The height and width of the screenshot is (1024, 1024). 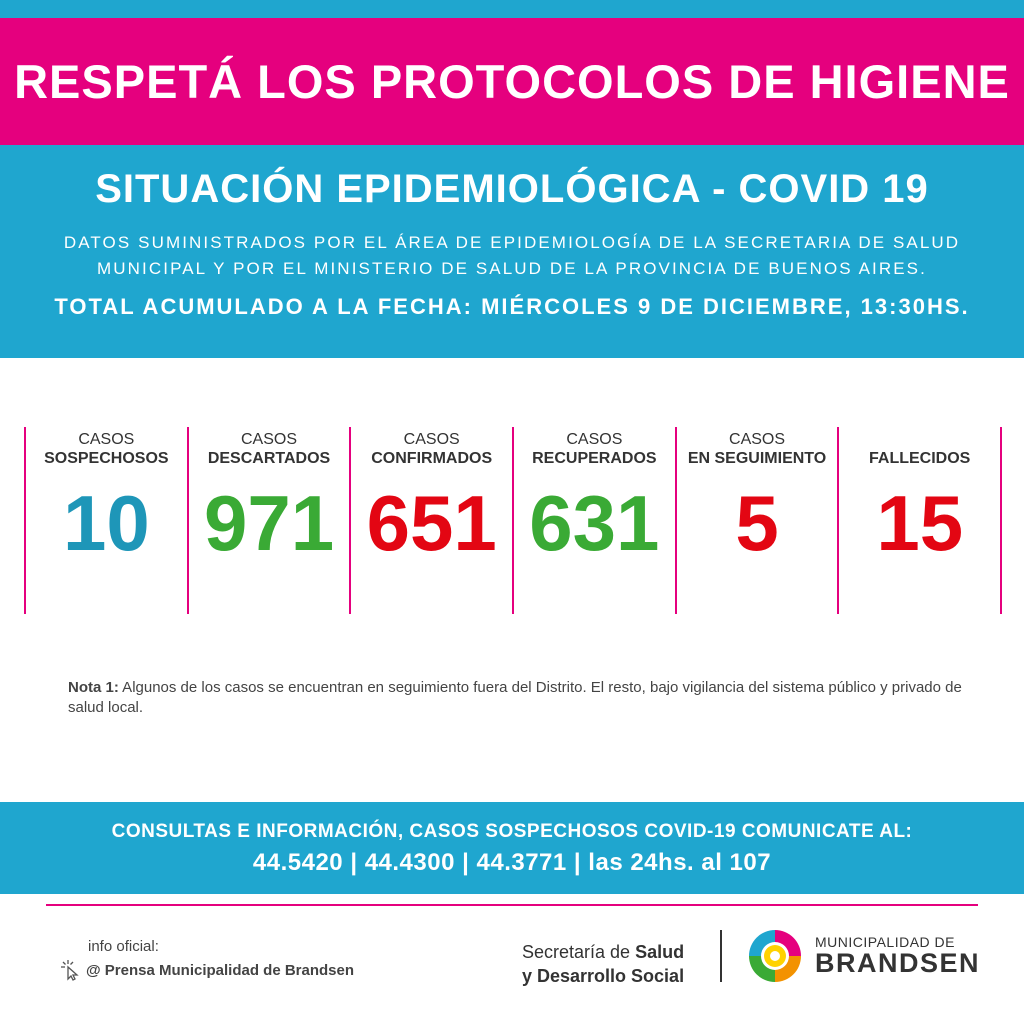 What do you see at coordinates (594, 523) in the screenshot?
I see `stat-value: 631` at bounding box center [594, 523].